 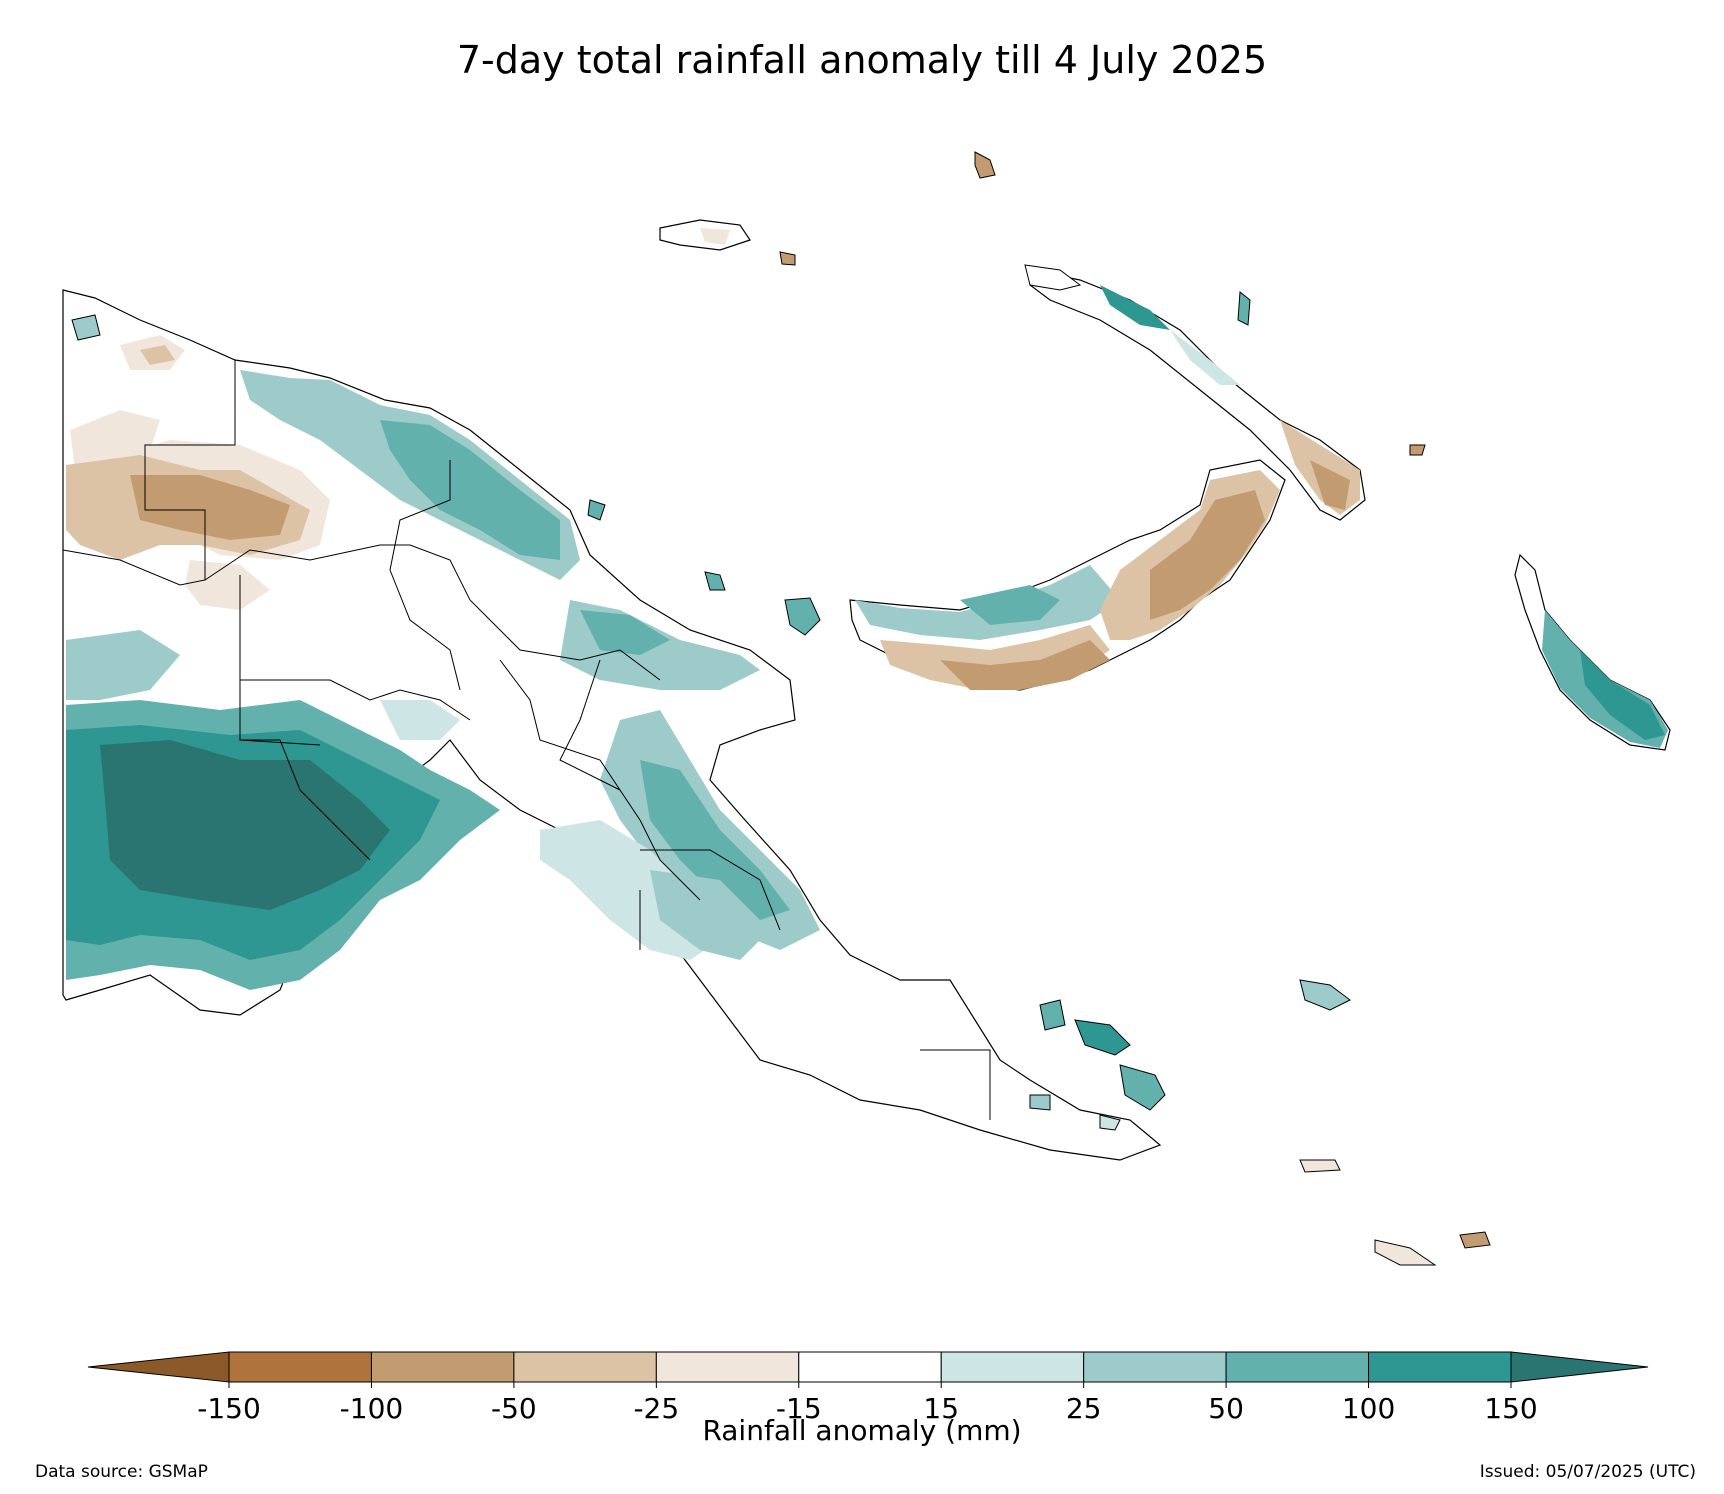 I want to click on colorbar: -150 -100 -50 -25 -15 15 25 50 100 150, so click(x=868, y=1388).